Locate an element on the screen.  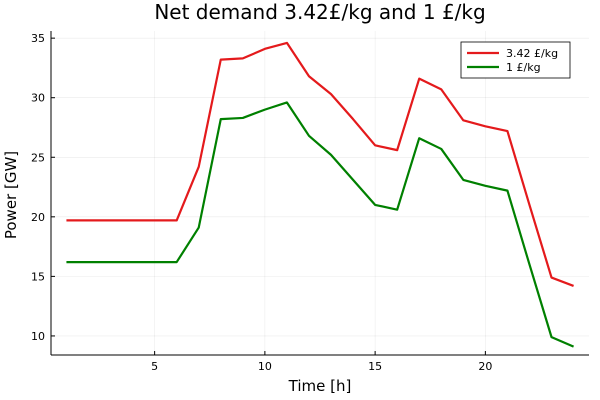
legend: 3.42 £/kg1 £/kg is located at coordinates (515, 60).